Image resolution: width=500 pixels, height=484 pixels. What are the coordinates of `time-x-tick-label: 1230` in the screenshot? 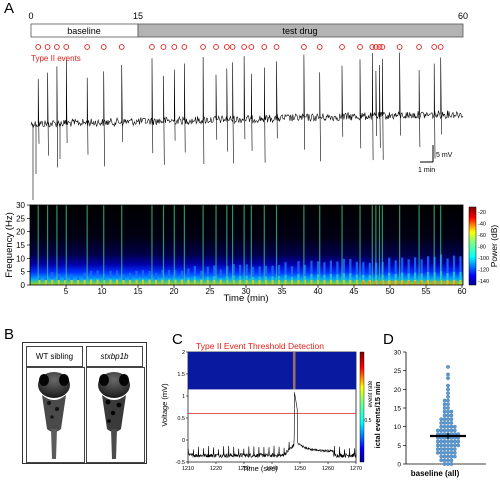 It's located at (244, 469).